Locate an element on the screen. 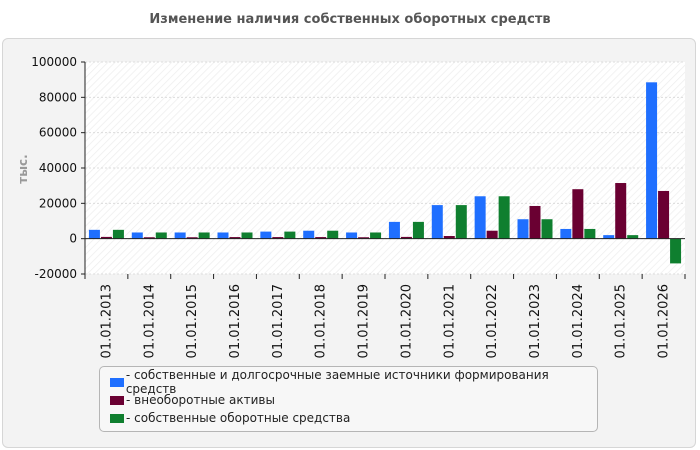 This screenshot has height=450, width=700. y-tick-label: 0 is located at coordinates (73, 239).